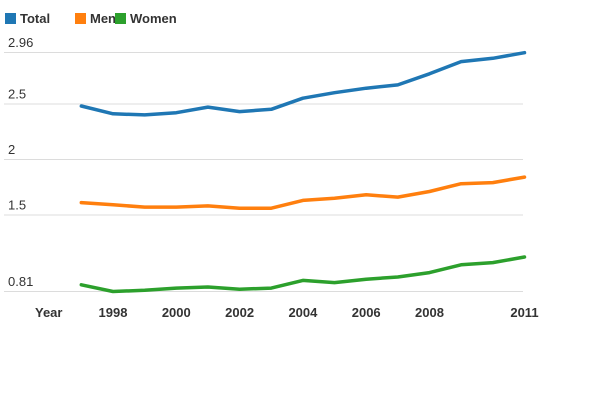 The width and height of the screenshot is (600, 400). I want to click on legend-label: Women, so click(153, 18).